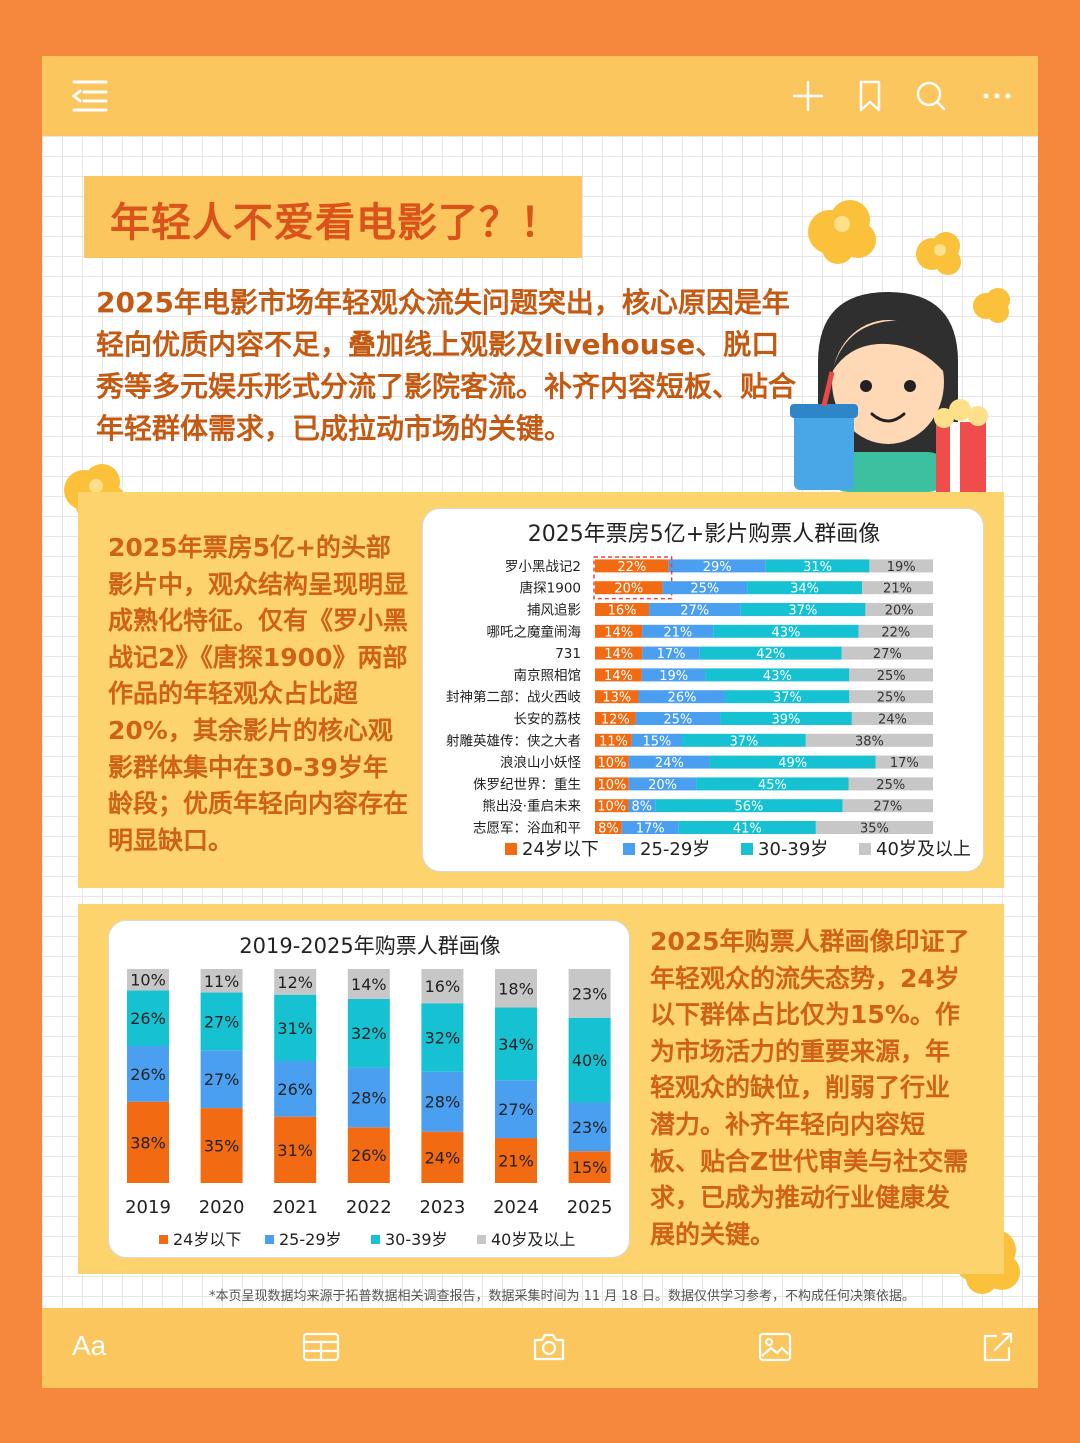 Image resolution: width=1080 pixels, height=1443 pixels. I want to click on title-banner: 年轻人不爱看电影了？！, so click(333, 217).